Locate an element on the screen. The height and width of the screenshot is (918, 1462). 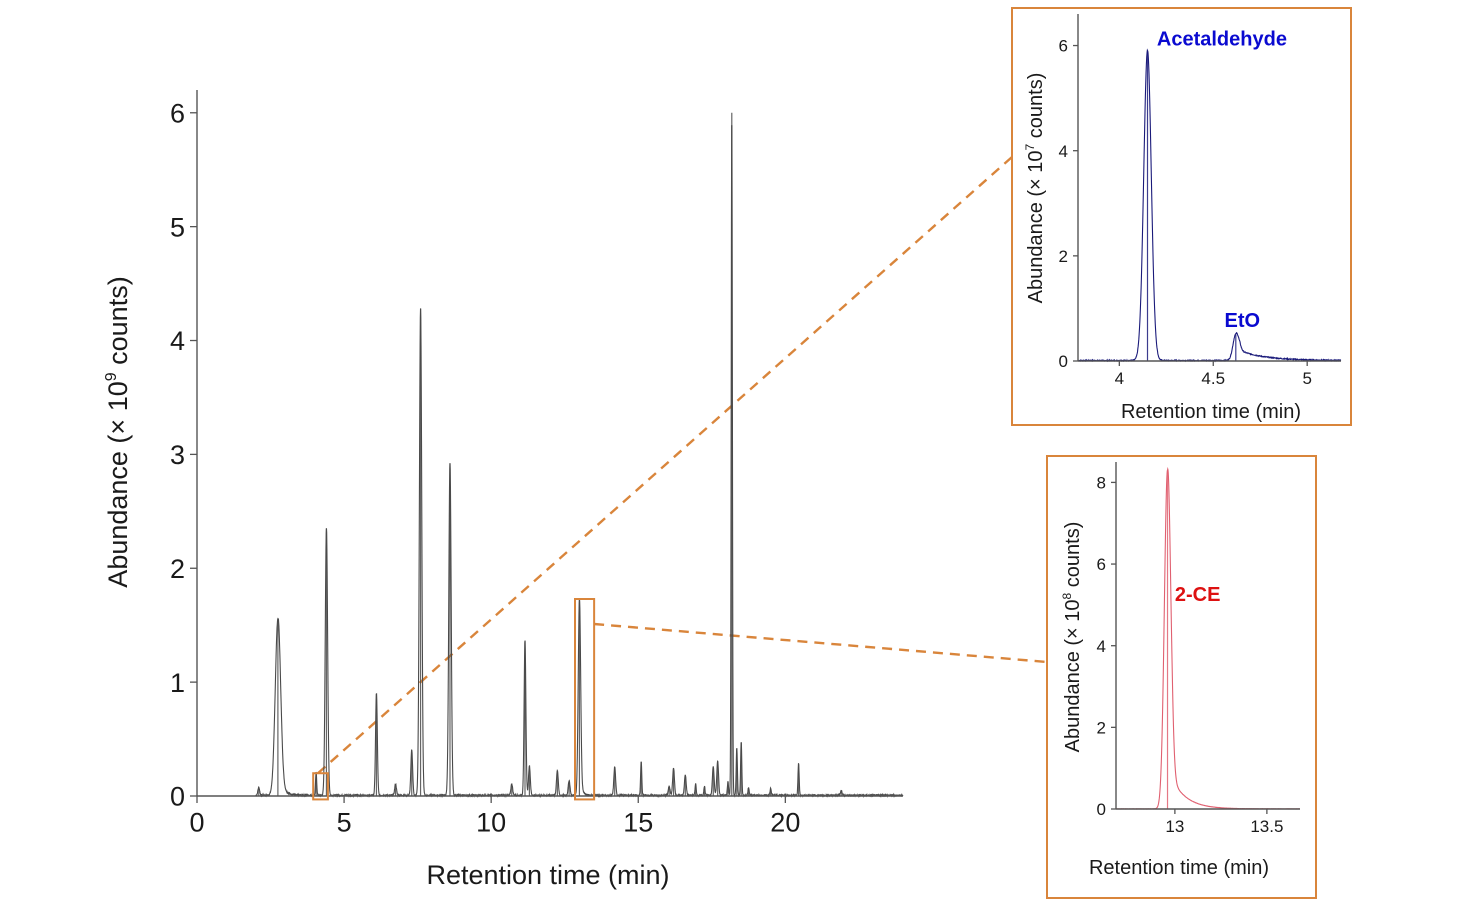
main-y-ticks: 0 1 2 3 4 5 6 is located at coordinates (183, 455).